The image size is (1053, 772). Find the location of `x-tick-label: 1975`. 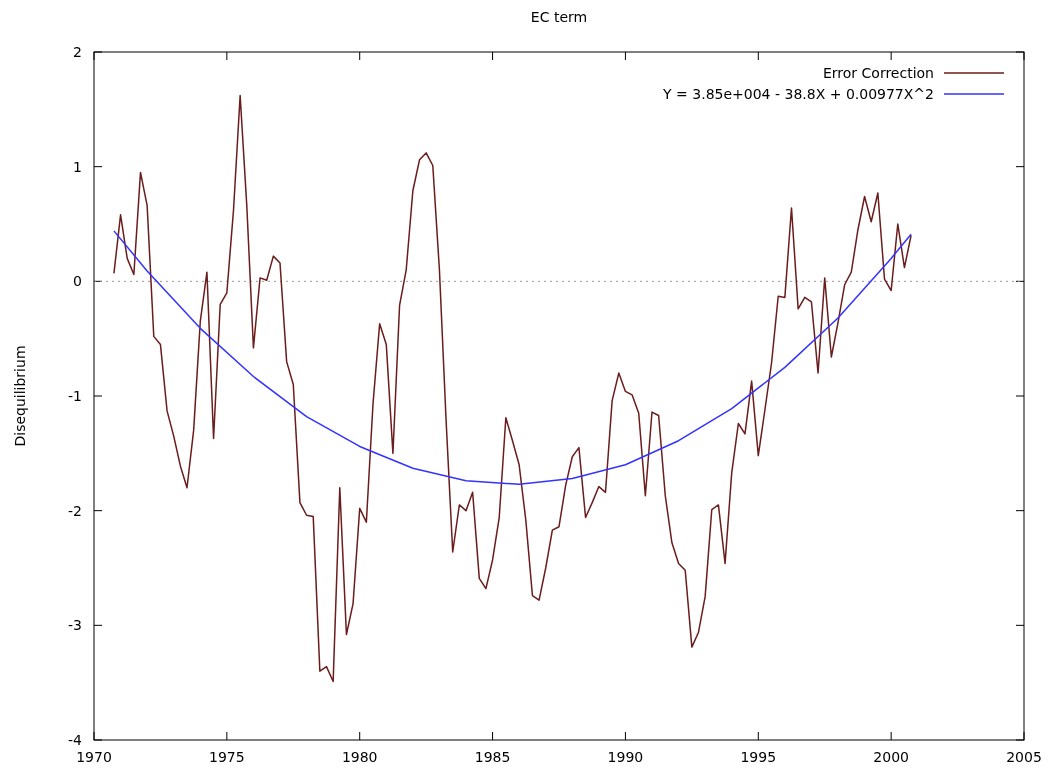

x-tick-label: 1975 is located at coordinates (227, 757).